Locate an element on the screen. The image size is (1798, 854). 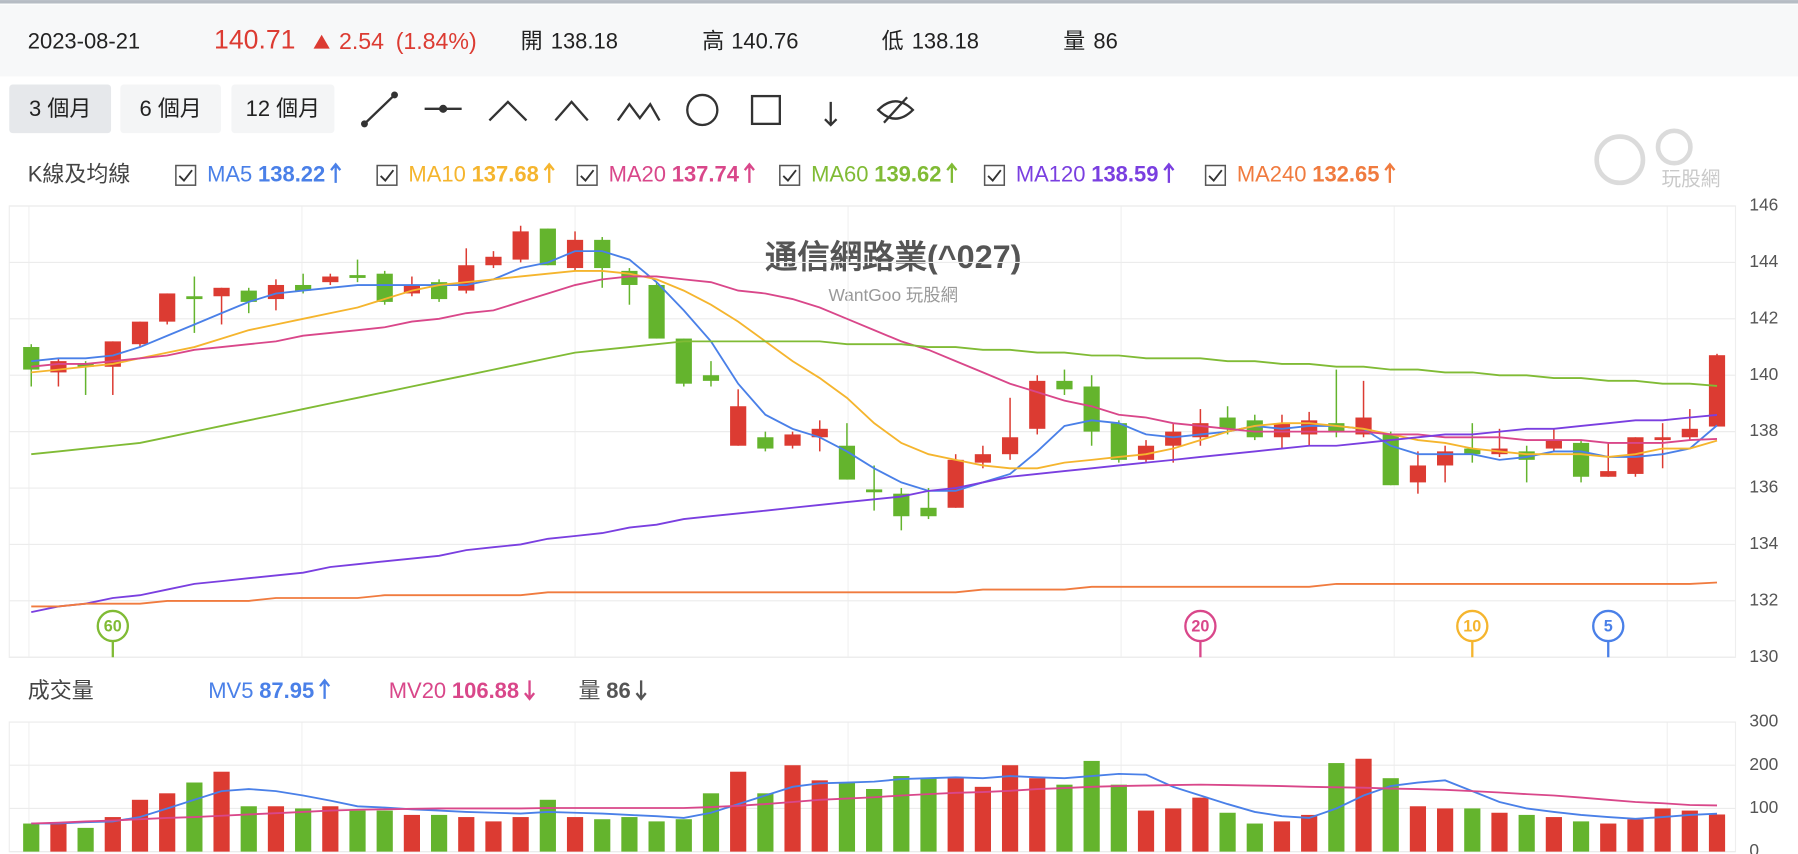
drawing-tools is located at coordinates (637, 109).